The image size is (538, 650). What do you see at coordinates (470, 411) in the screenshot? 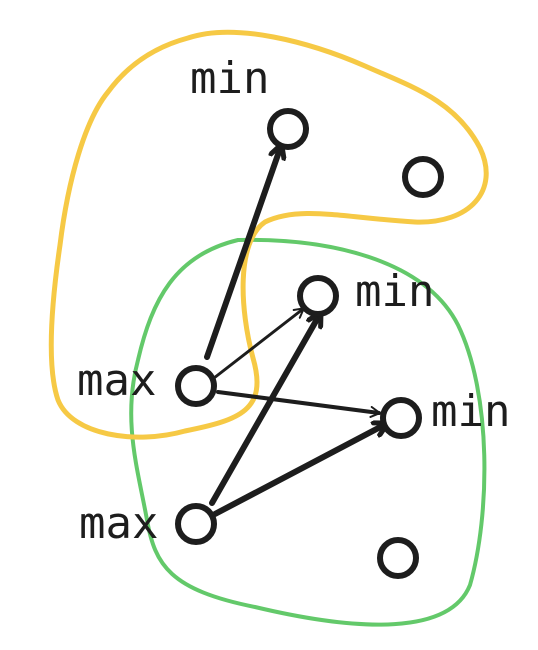
I see `label-min-right: min` at bounding box center [470, 411].